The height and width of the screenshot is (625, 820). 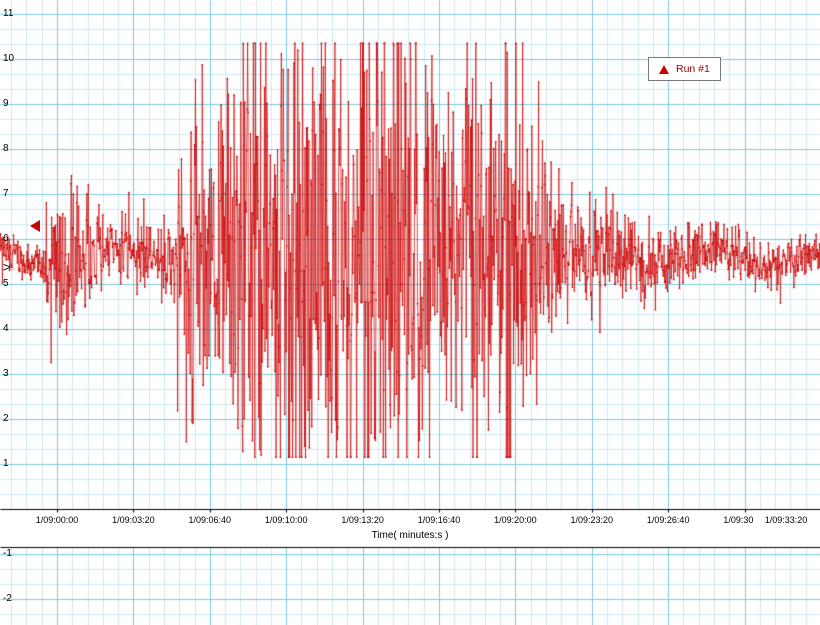 I want to click on x-tick-label: 1/09:20:00, so click(x=515, y=520).